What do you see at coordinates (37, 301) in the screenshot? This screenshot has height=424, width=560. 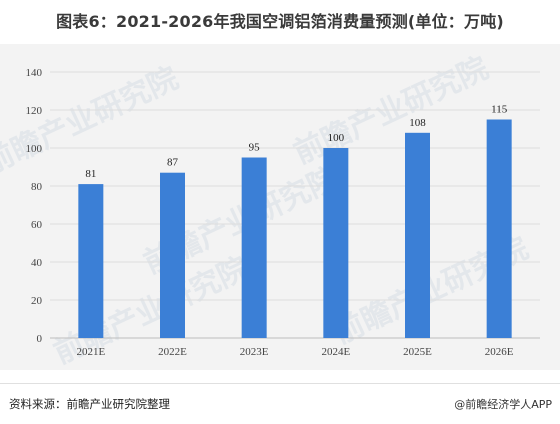 I see `y-tick-label: 20` at bounding box center [37, 301].